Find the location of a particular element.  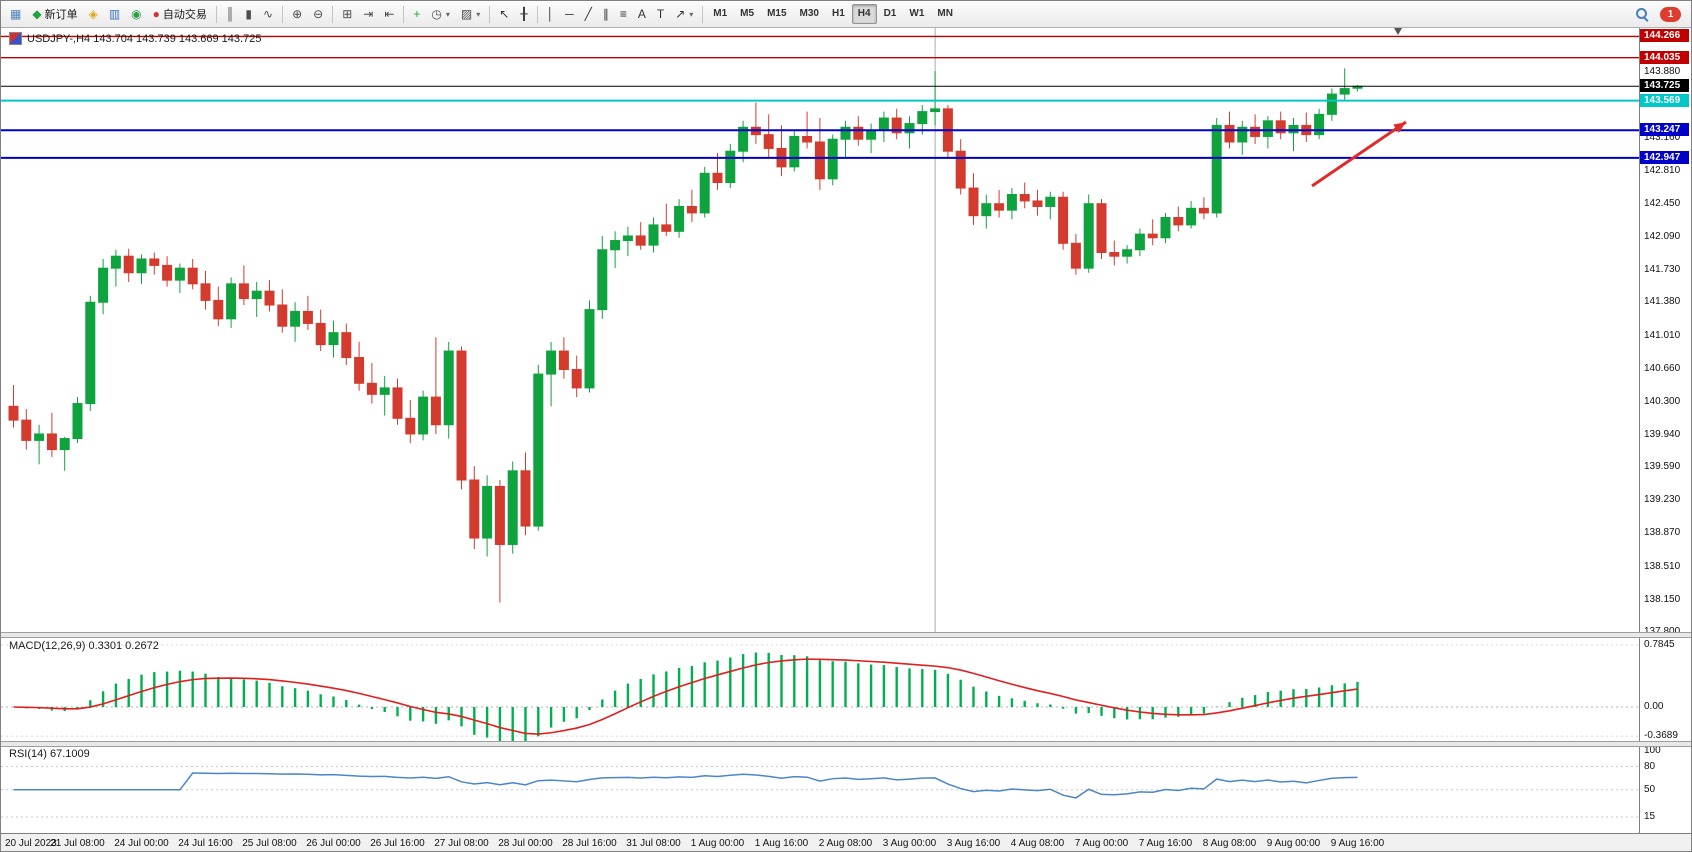

macd-tick: 0.00 is located at coordinates (1654, 706).